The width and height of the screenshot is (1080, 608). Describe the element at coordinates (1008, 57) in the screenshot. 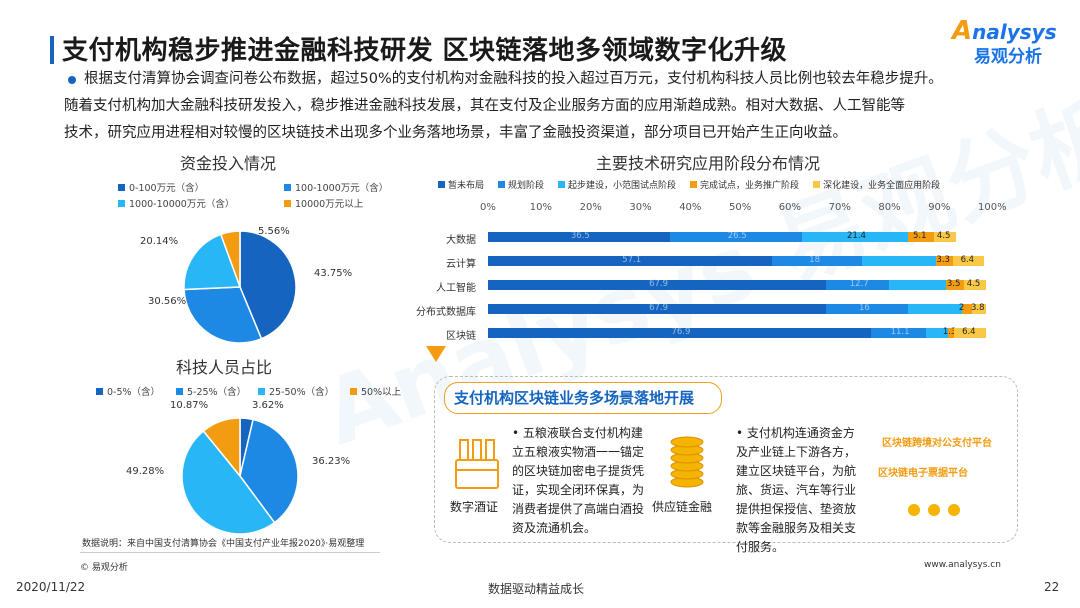

I see `logo-text-cn: 易观分析` at that location.